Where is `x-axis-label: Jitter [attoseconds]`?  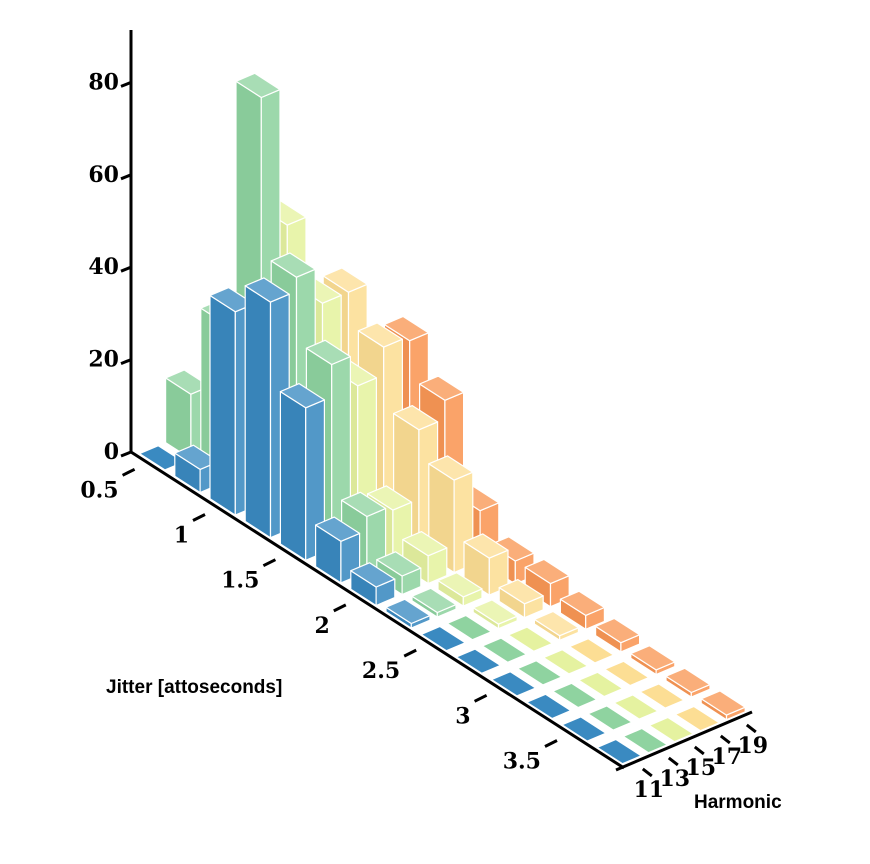 x-axis-label: Jitter [attoseconds] is located at coordinates (194, 687).